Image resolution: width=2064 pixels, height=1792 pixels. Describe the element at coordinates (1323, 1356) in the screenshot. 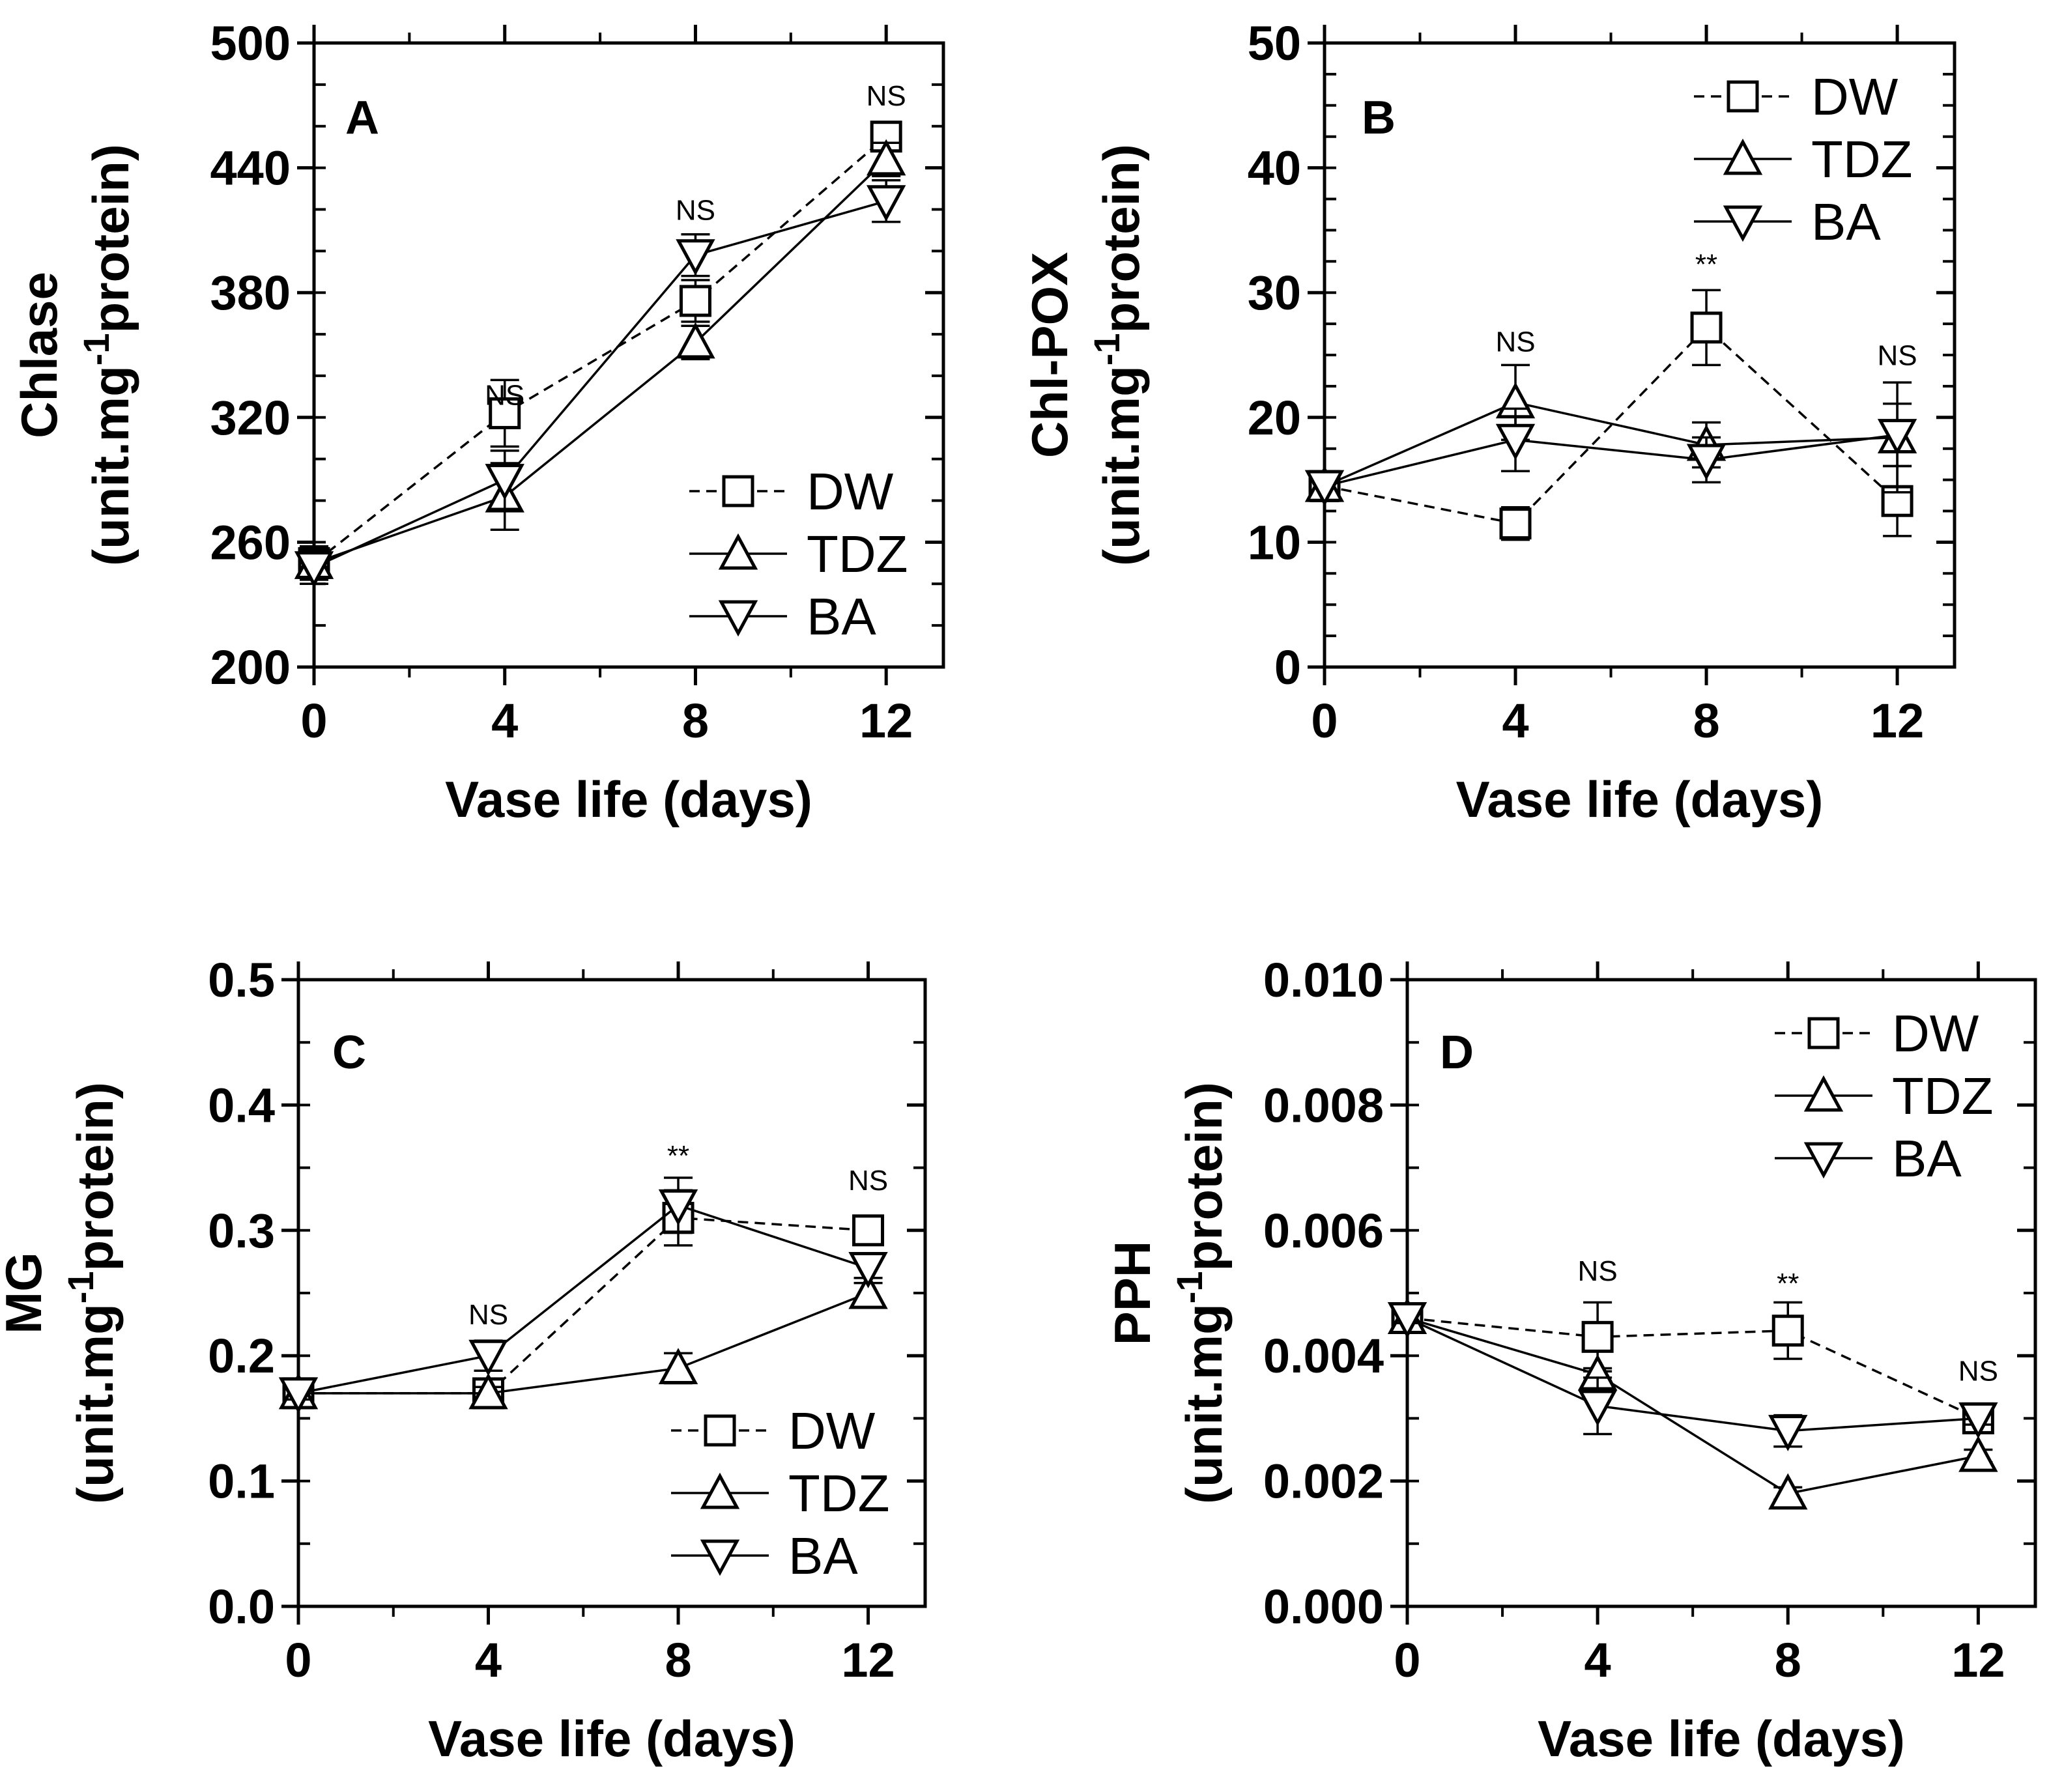

I see `y-tick-label: 0.004` at that location.